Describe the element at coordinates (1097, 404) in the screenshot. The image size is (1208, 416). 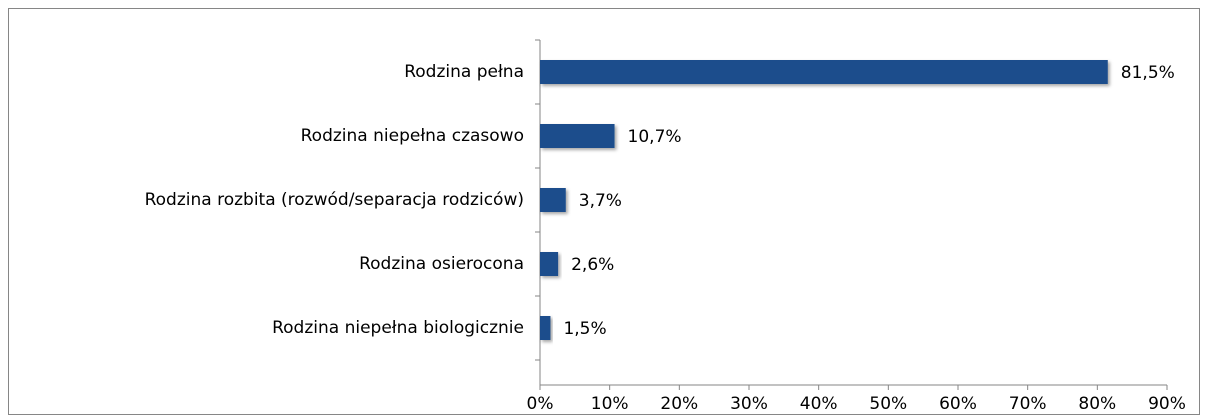
I see `x-tick-label: 80%` at that location.